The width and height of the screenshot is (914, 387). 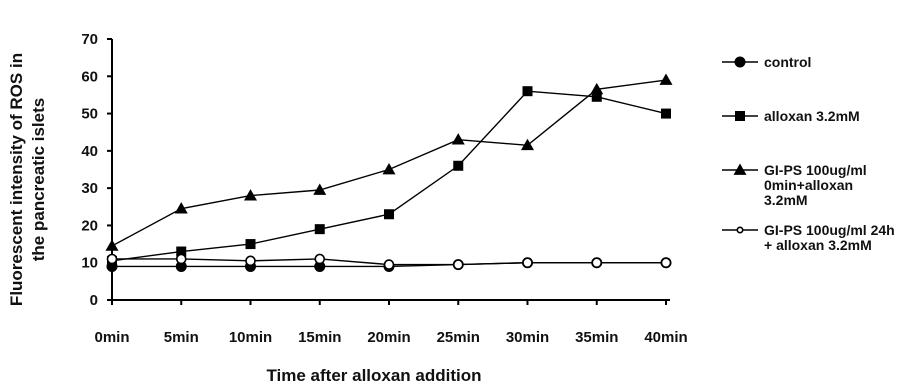 I want to click on legend-item: control, so click(x=766, y=62).